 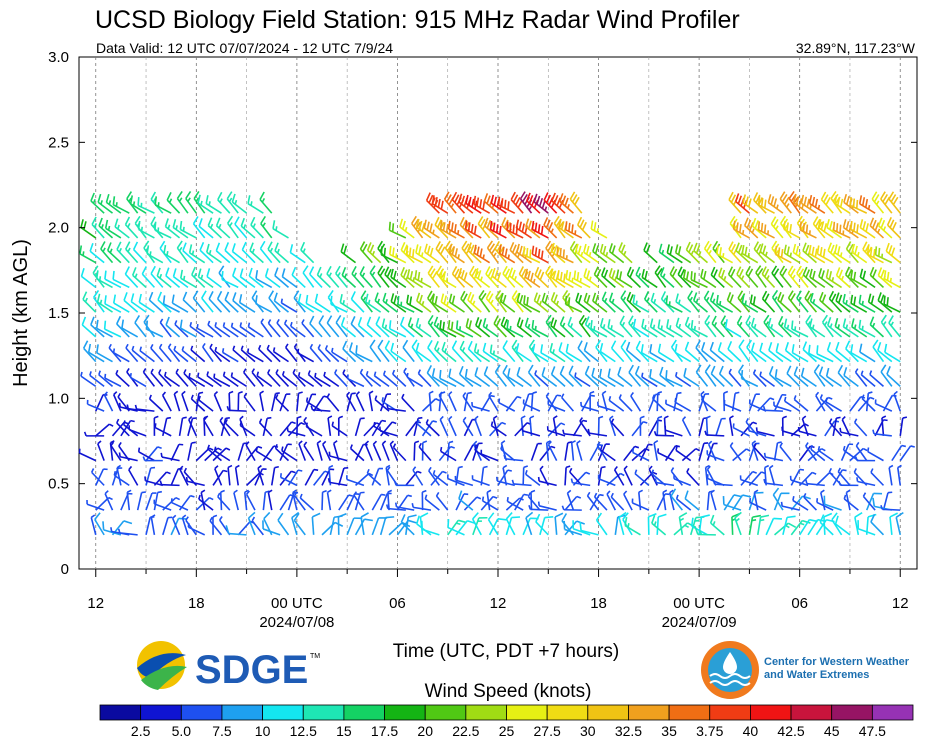 I want to click on colorbar-tick-label: 17.5, so click(x=384, y=731).